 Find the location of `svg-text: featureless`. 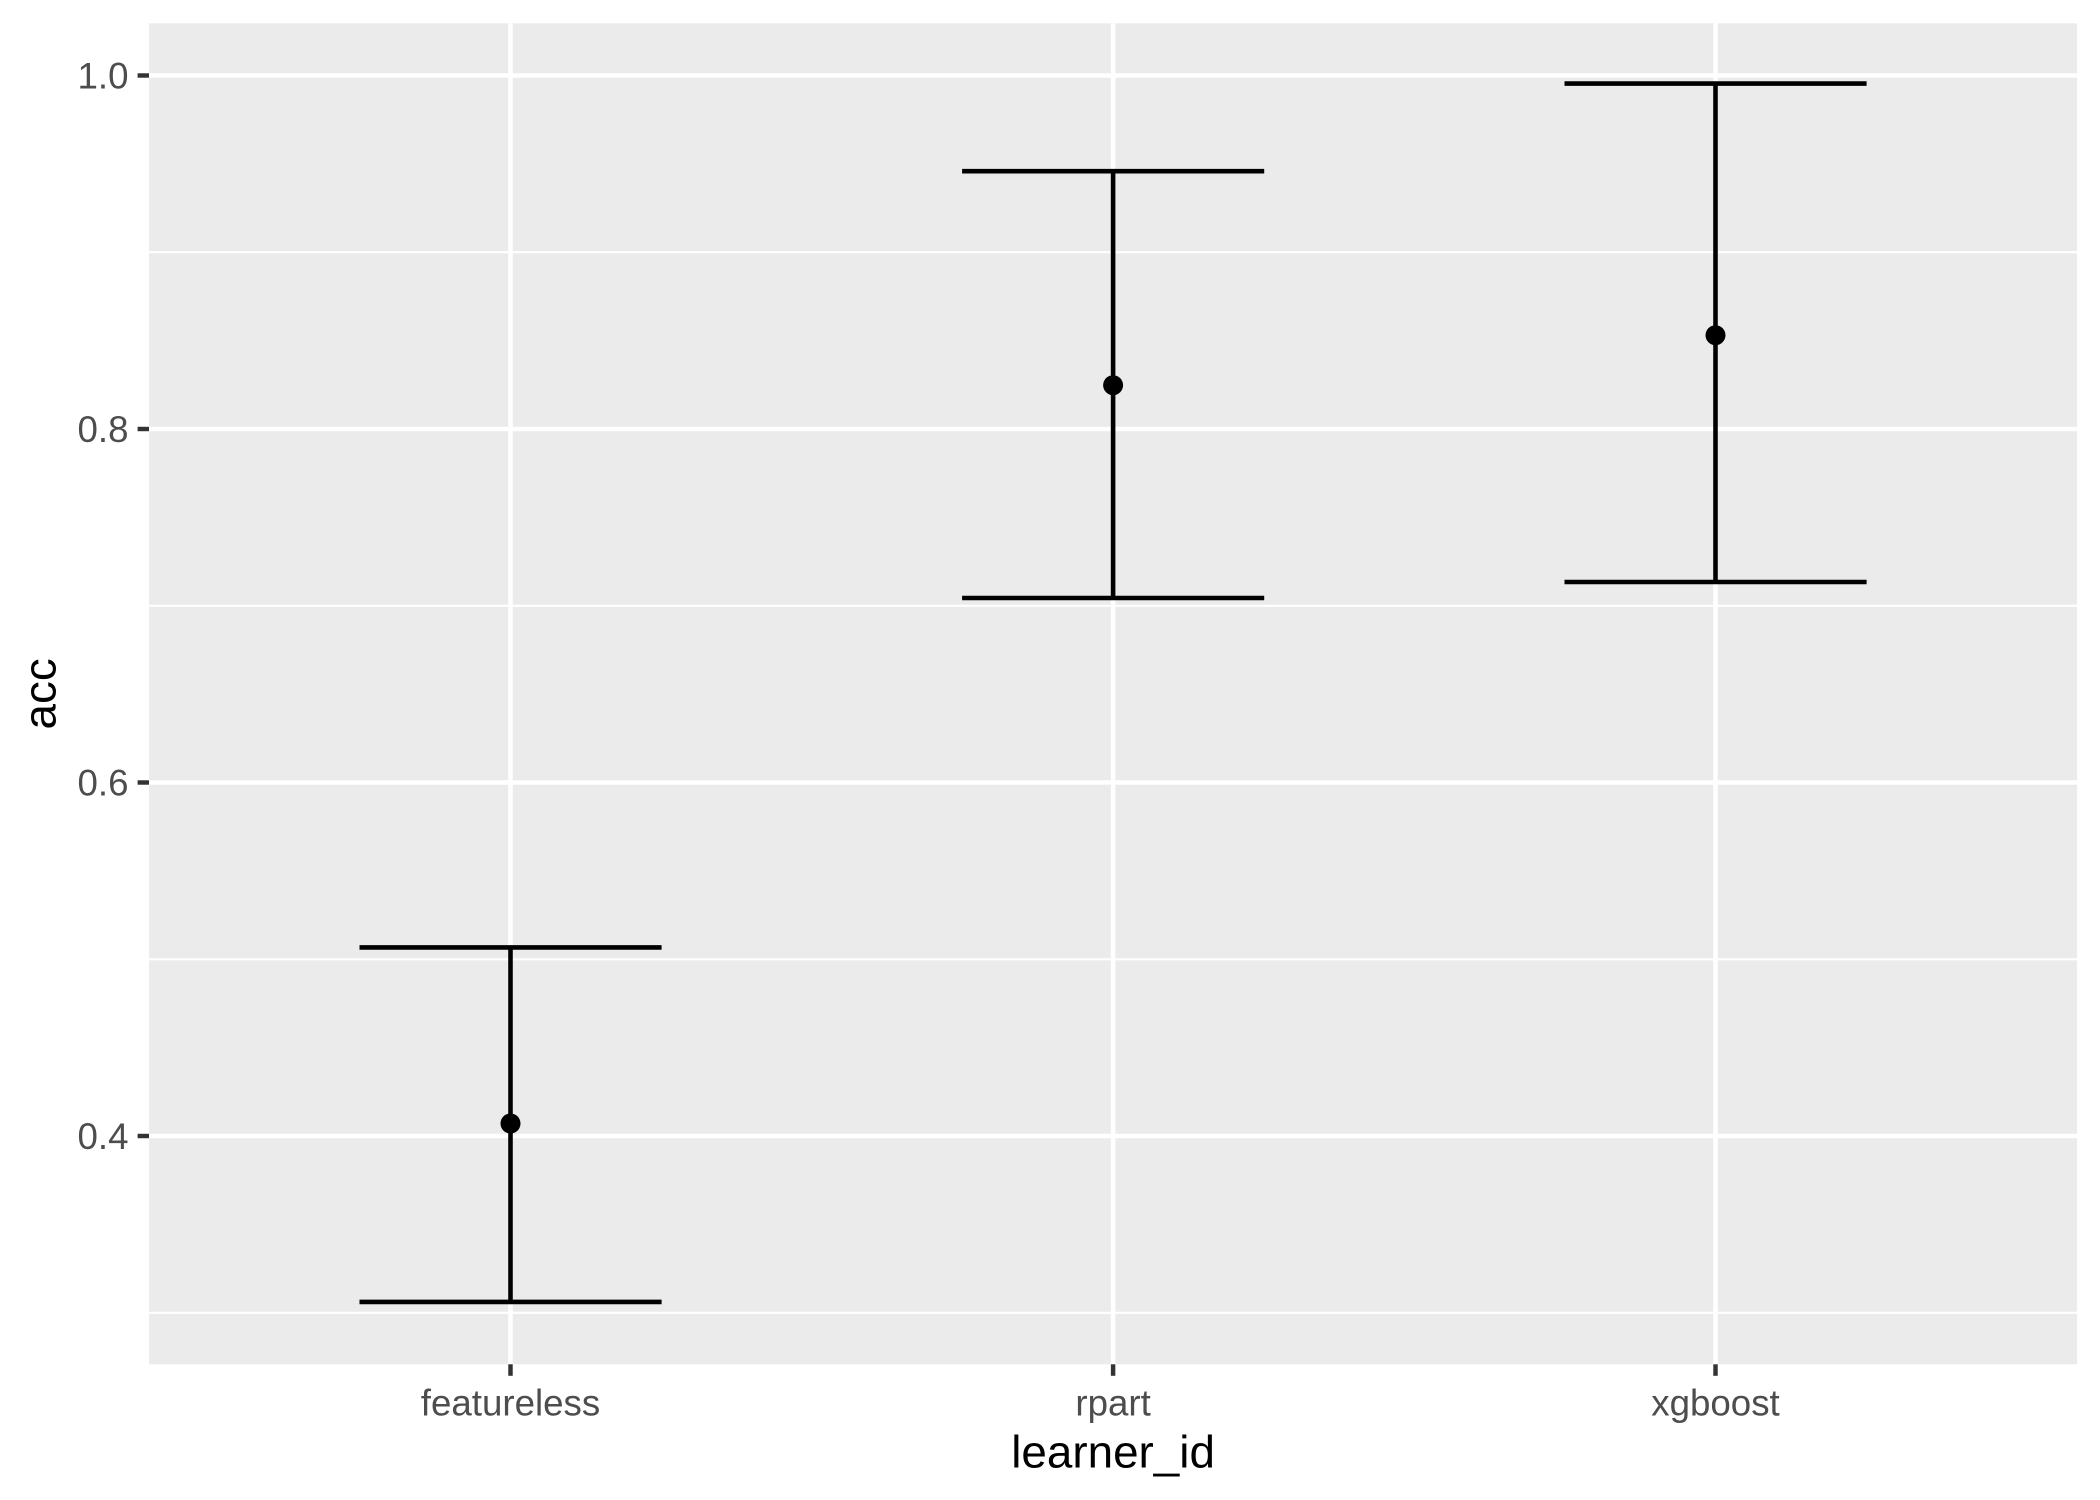

svg-text: featureless is located at coordinates (510, 1403).